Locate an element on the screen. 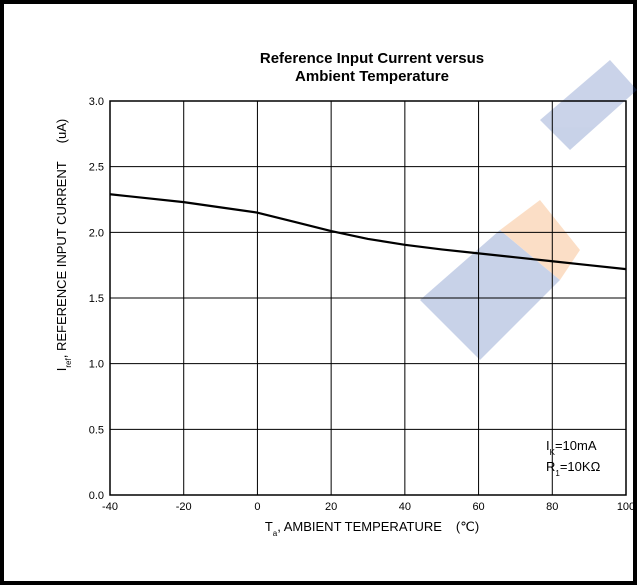 The image size is (637, 585). chart-title: Reference Input Current versus is located at coordinates (372, 58).